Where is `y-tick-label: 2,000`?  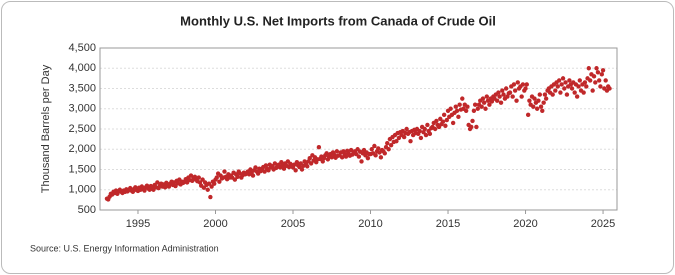 y-tick-label: 2,000 is located at coordinates (82, 149).